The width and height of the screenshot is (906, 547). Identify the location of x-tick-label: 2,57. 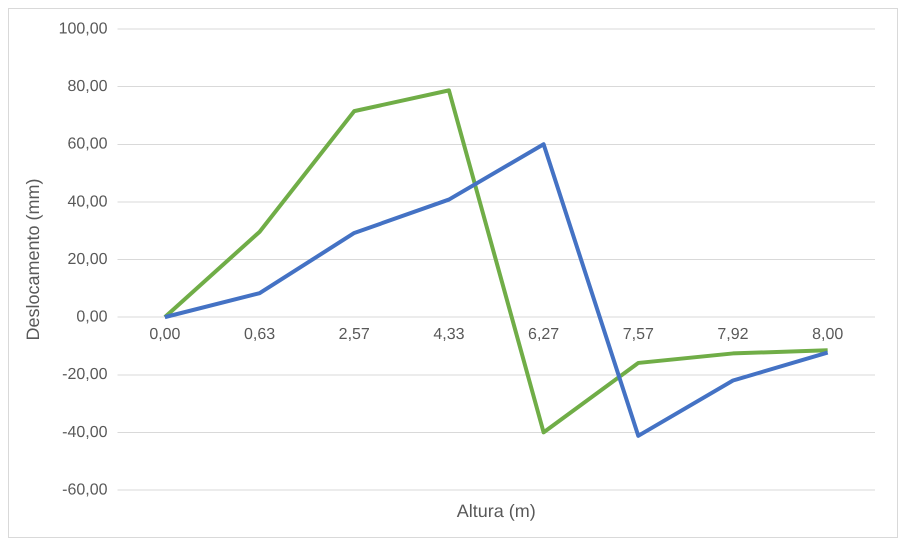
(354, 335).